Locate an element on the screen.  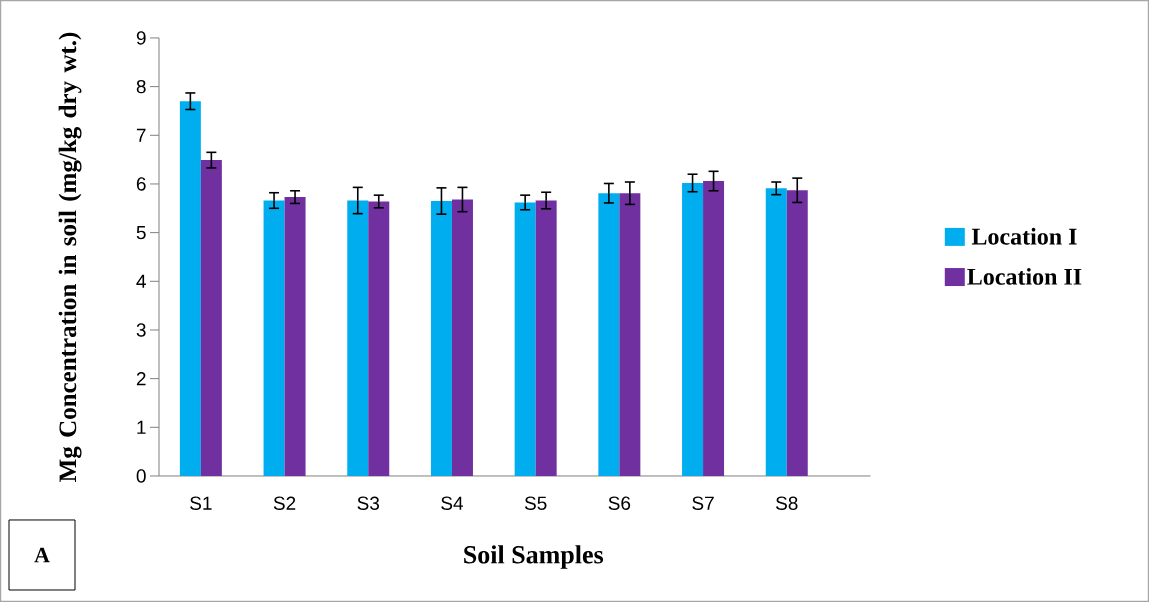
y-tick-label: 9 is located at coordinates (141, 38).